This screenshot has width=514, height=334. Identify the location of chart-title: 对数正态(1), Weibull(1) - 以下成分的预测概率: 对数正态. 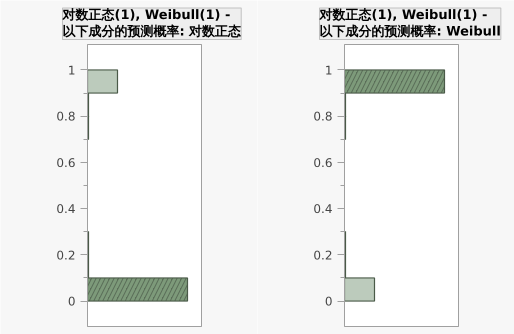
(152, 23).